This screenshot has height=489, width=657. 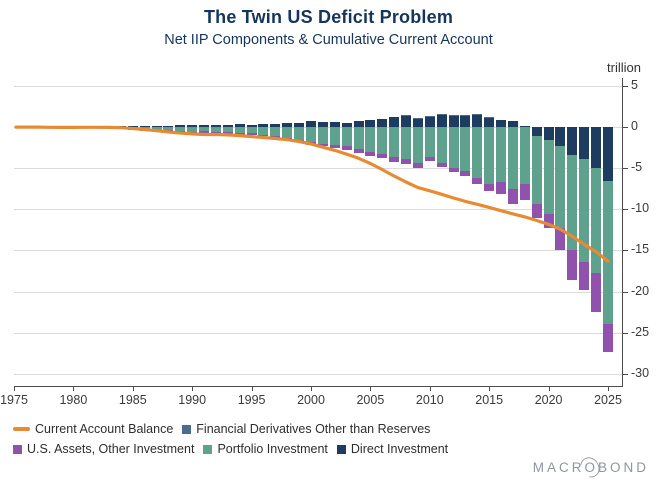 What do you see at coordinates (640, 208) in the screenshot?
I see `y-axis-label: -10` at bounding box center [640, 208].